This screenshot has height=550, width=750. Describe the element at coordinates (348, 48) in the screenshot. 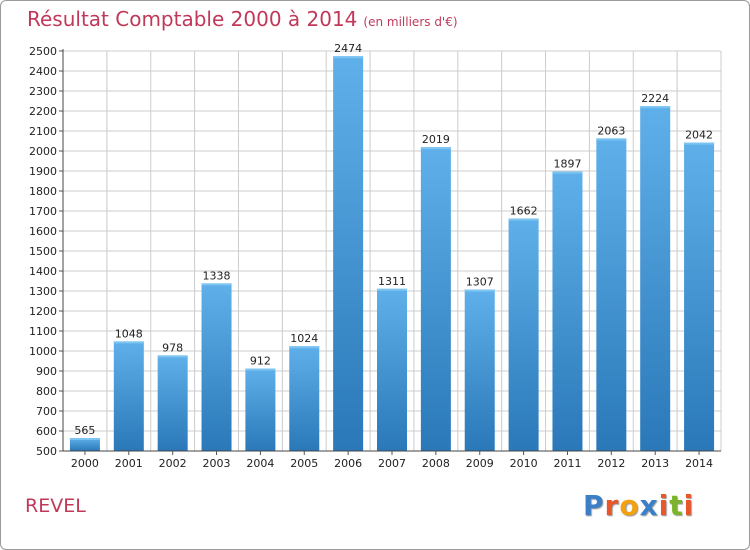

I see `data-label: 2474` at that location.